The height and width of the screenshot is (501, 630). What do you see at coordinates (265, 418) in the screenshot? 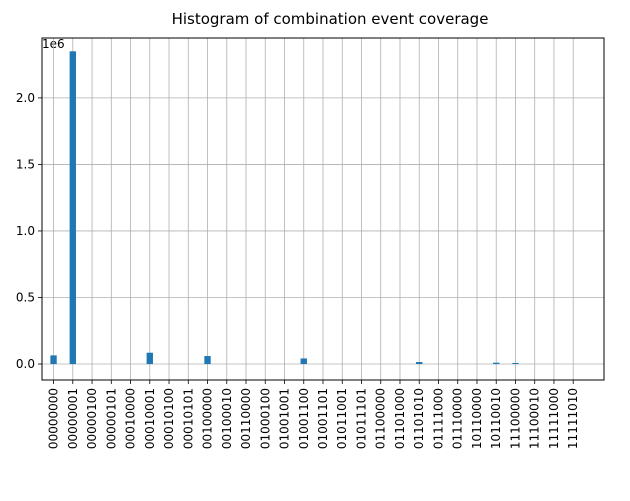
I see `x-tick-label: 01000100` at bounding box center [265, 418].